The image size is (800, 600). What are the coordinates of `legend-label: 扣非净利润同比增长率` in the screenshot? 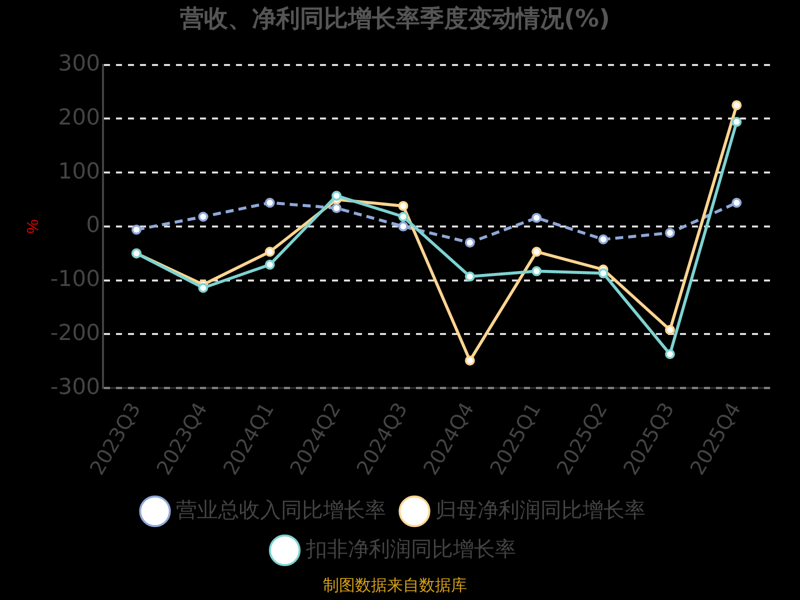 It's located at (410, 548).